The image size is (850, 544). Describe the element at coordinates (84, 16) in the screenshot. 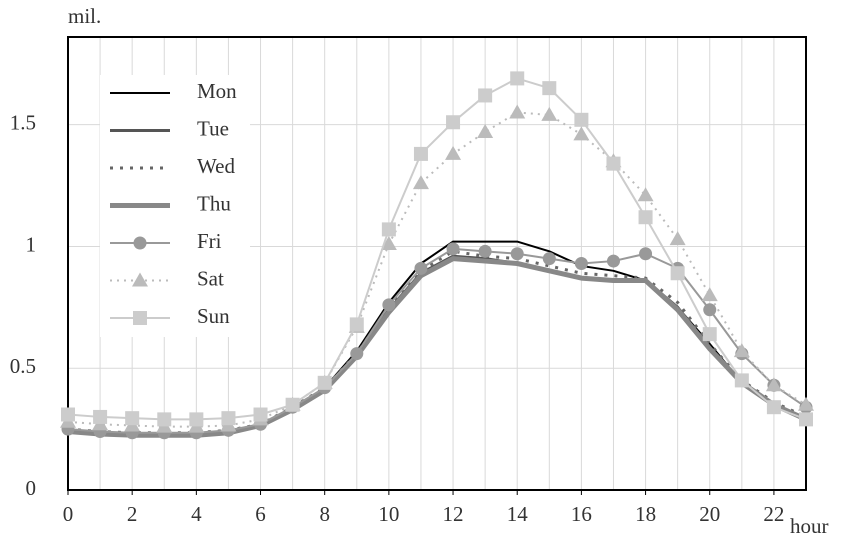

I see `y-axis-label: mil.` at that location.